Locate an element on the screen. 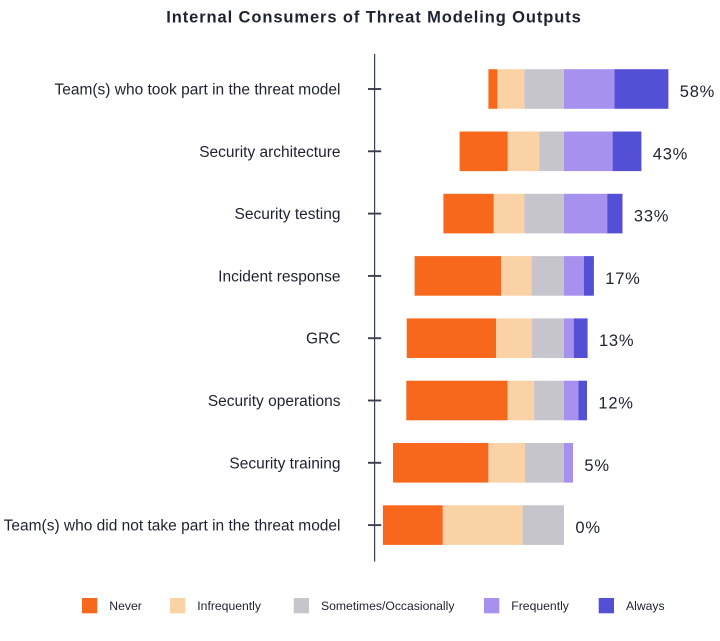 The height and width of the screenshot is (641, 720). svg-text: 58% is located at coordinates (697, 92).